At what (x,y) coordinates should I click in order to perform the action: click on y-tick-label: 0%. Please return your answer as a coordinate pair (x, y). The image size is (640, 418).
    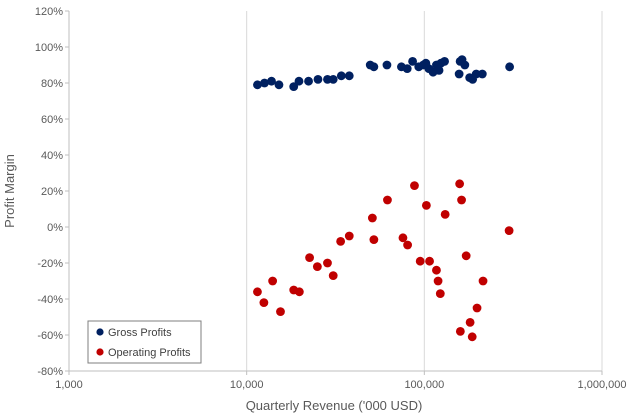
    Looking at the image, I should click on (55, 228).